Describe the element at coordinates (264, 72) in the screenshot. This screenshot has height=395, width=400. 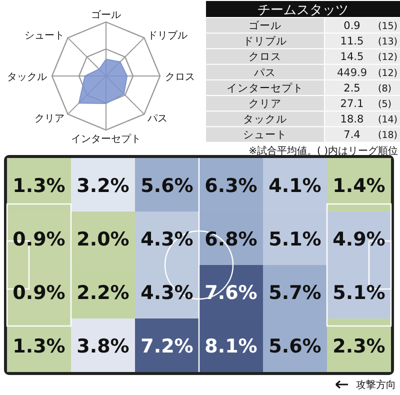
I see `category-label: パス` at that location.